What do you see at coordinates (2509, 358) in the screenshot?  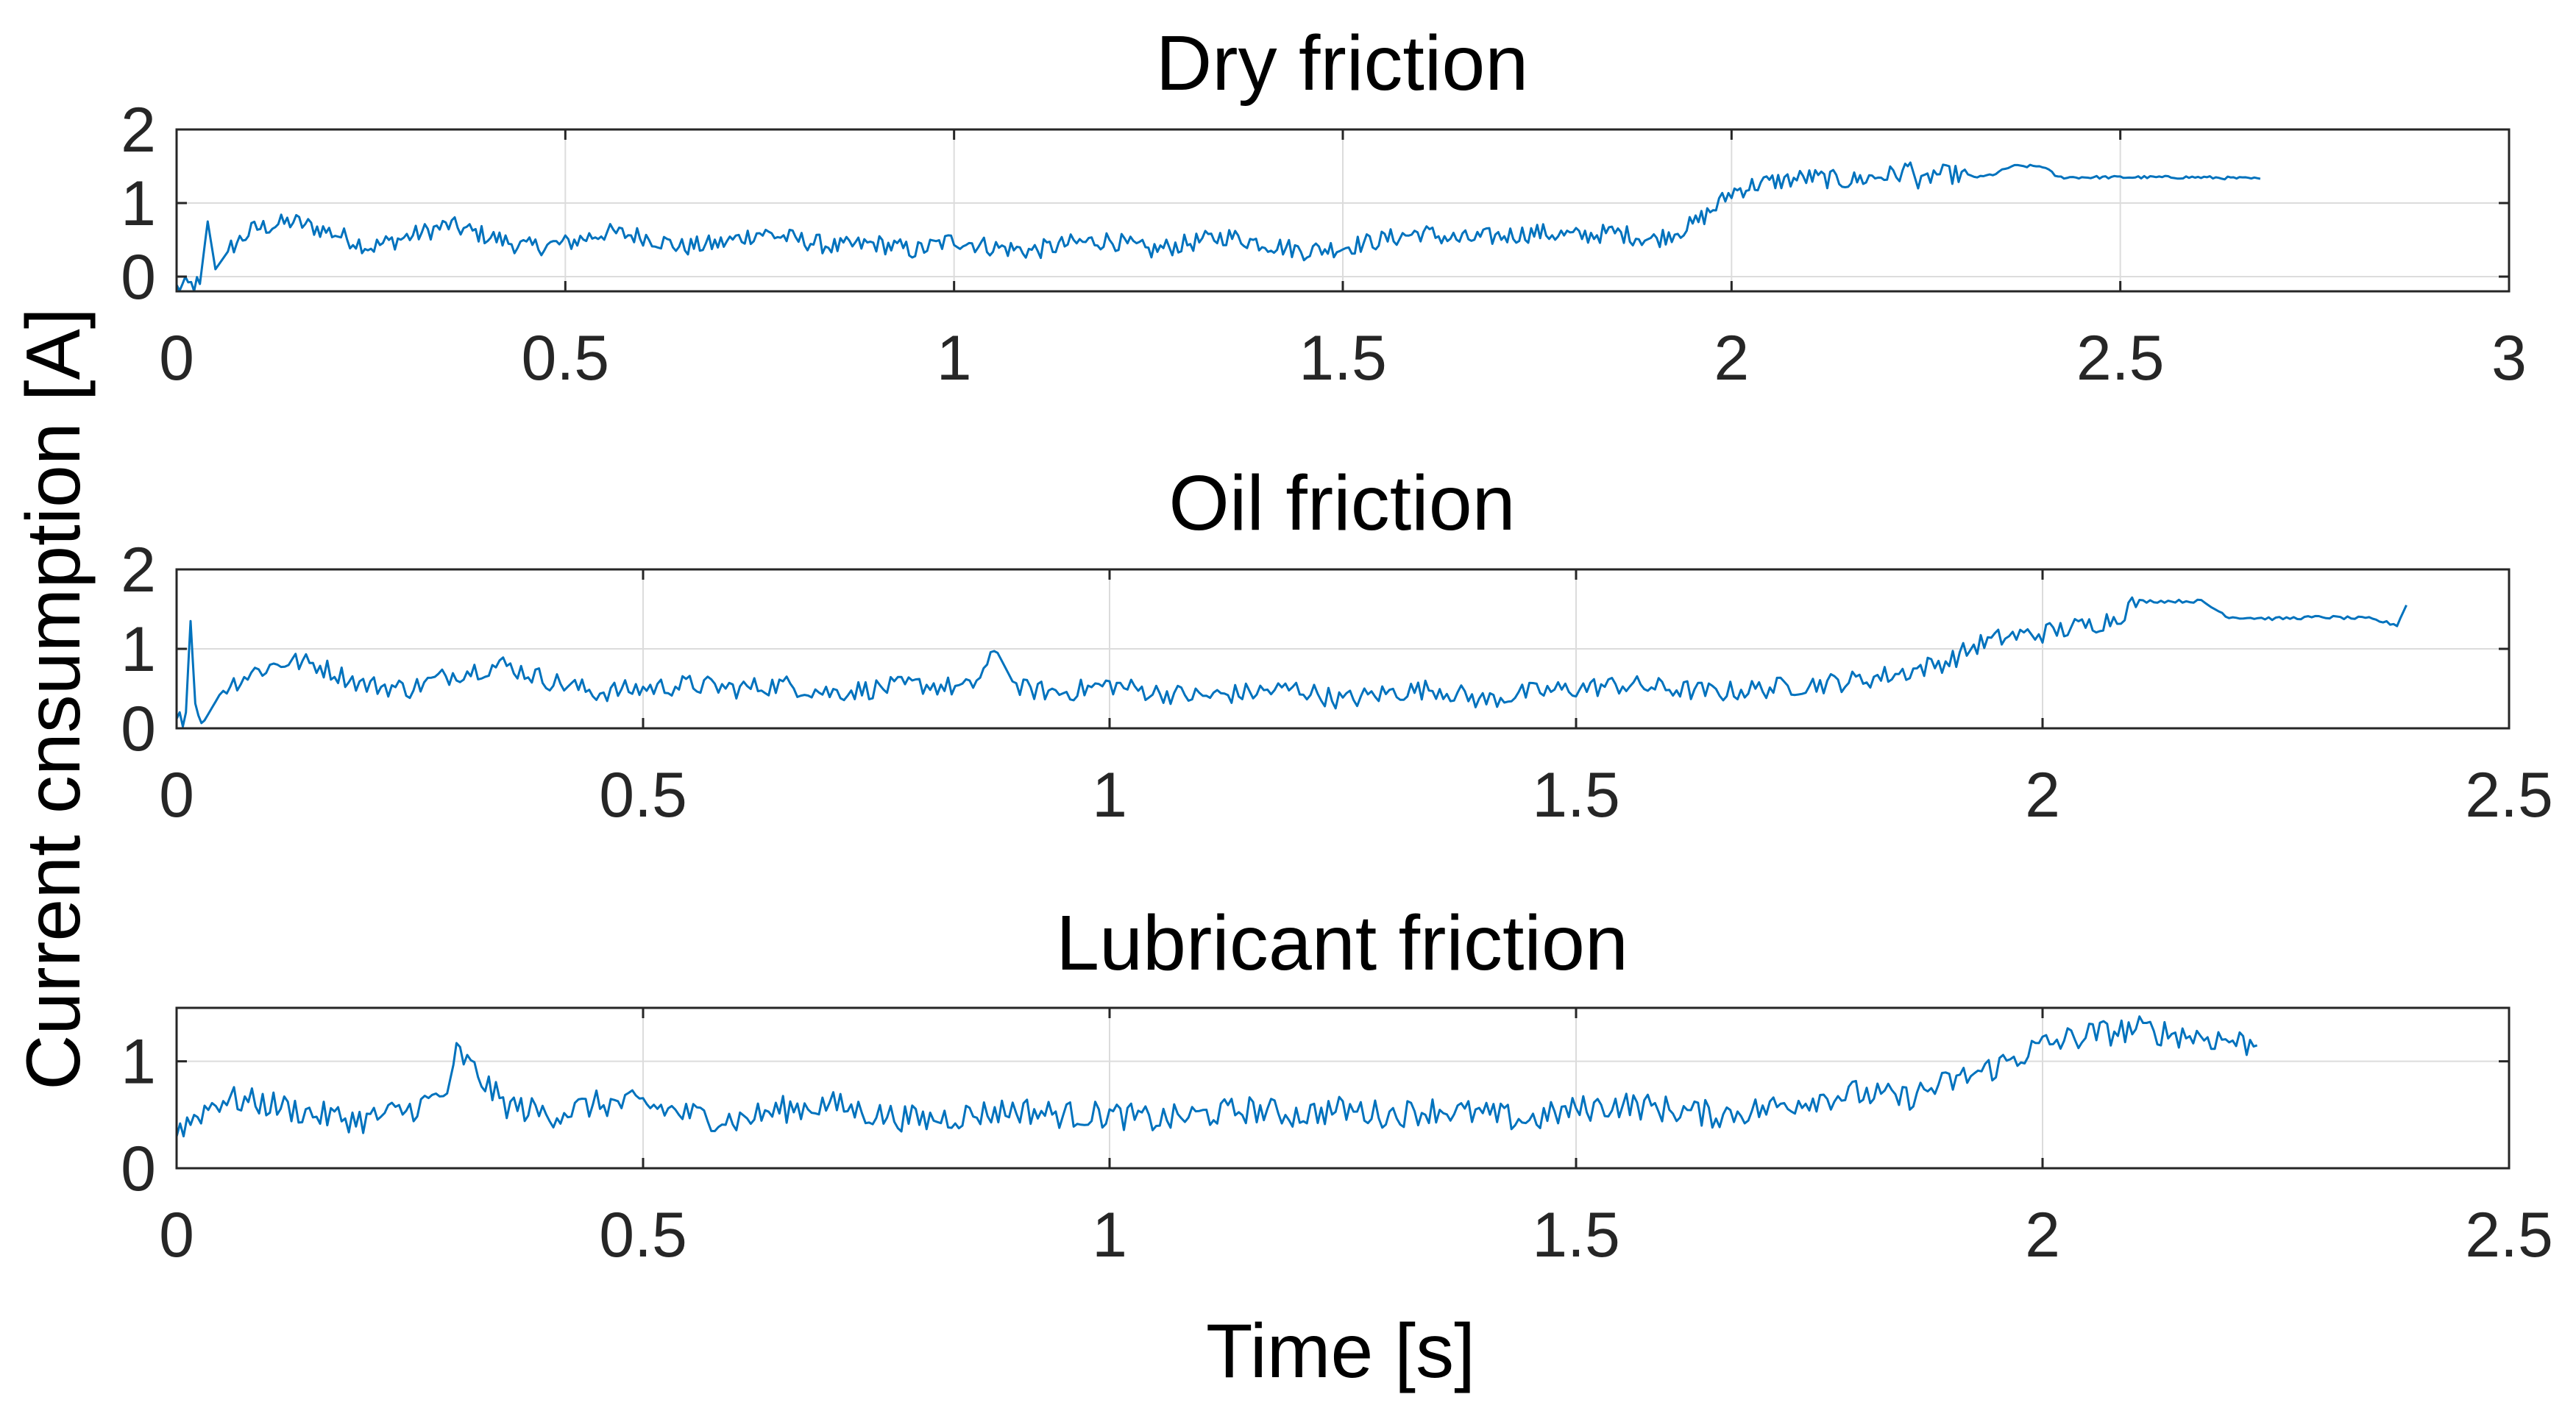 I see `x-tick-label: 3` at bounding box center [2509, 358].